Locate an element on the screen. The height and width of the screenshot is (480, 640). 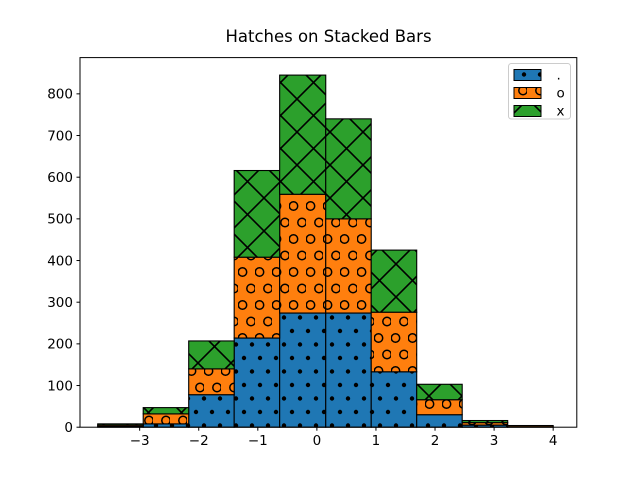
y-tick-label: 700 is located at coordinates (60, 136).